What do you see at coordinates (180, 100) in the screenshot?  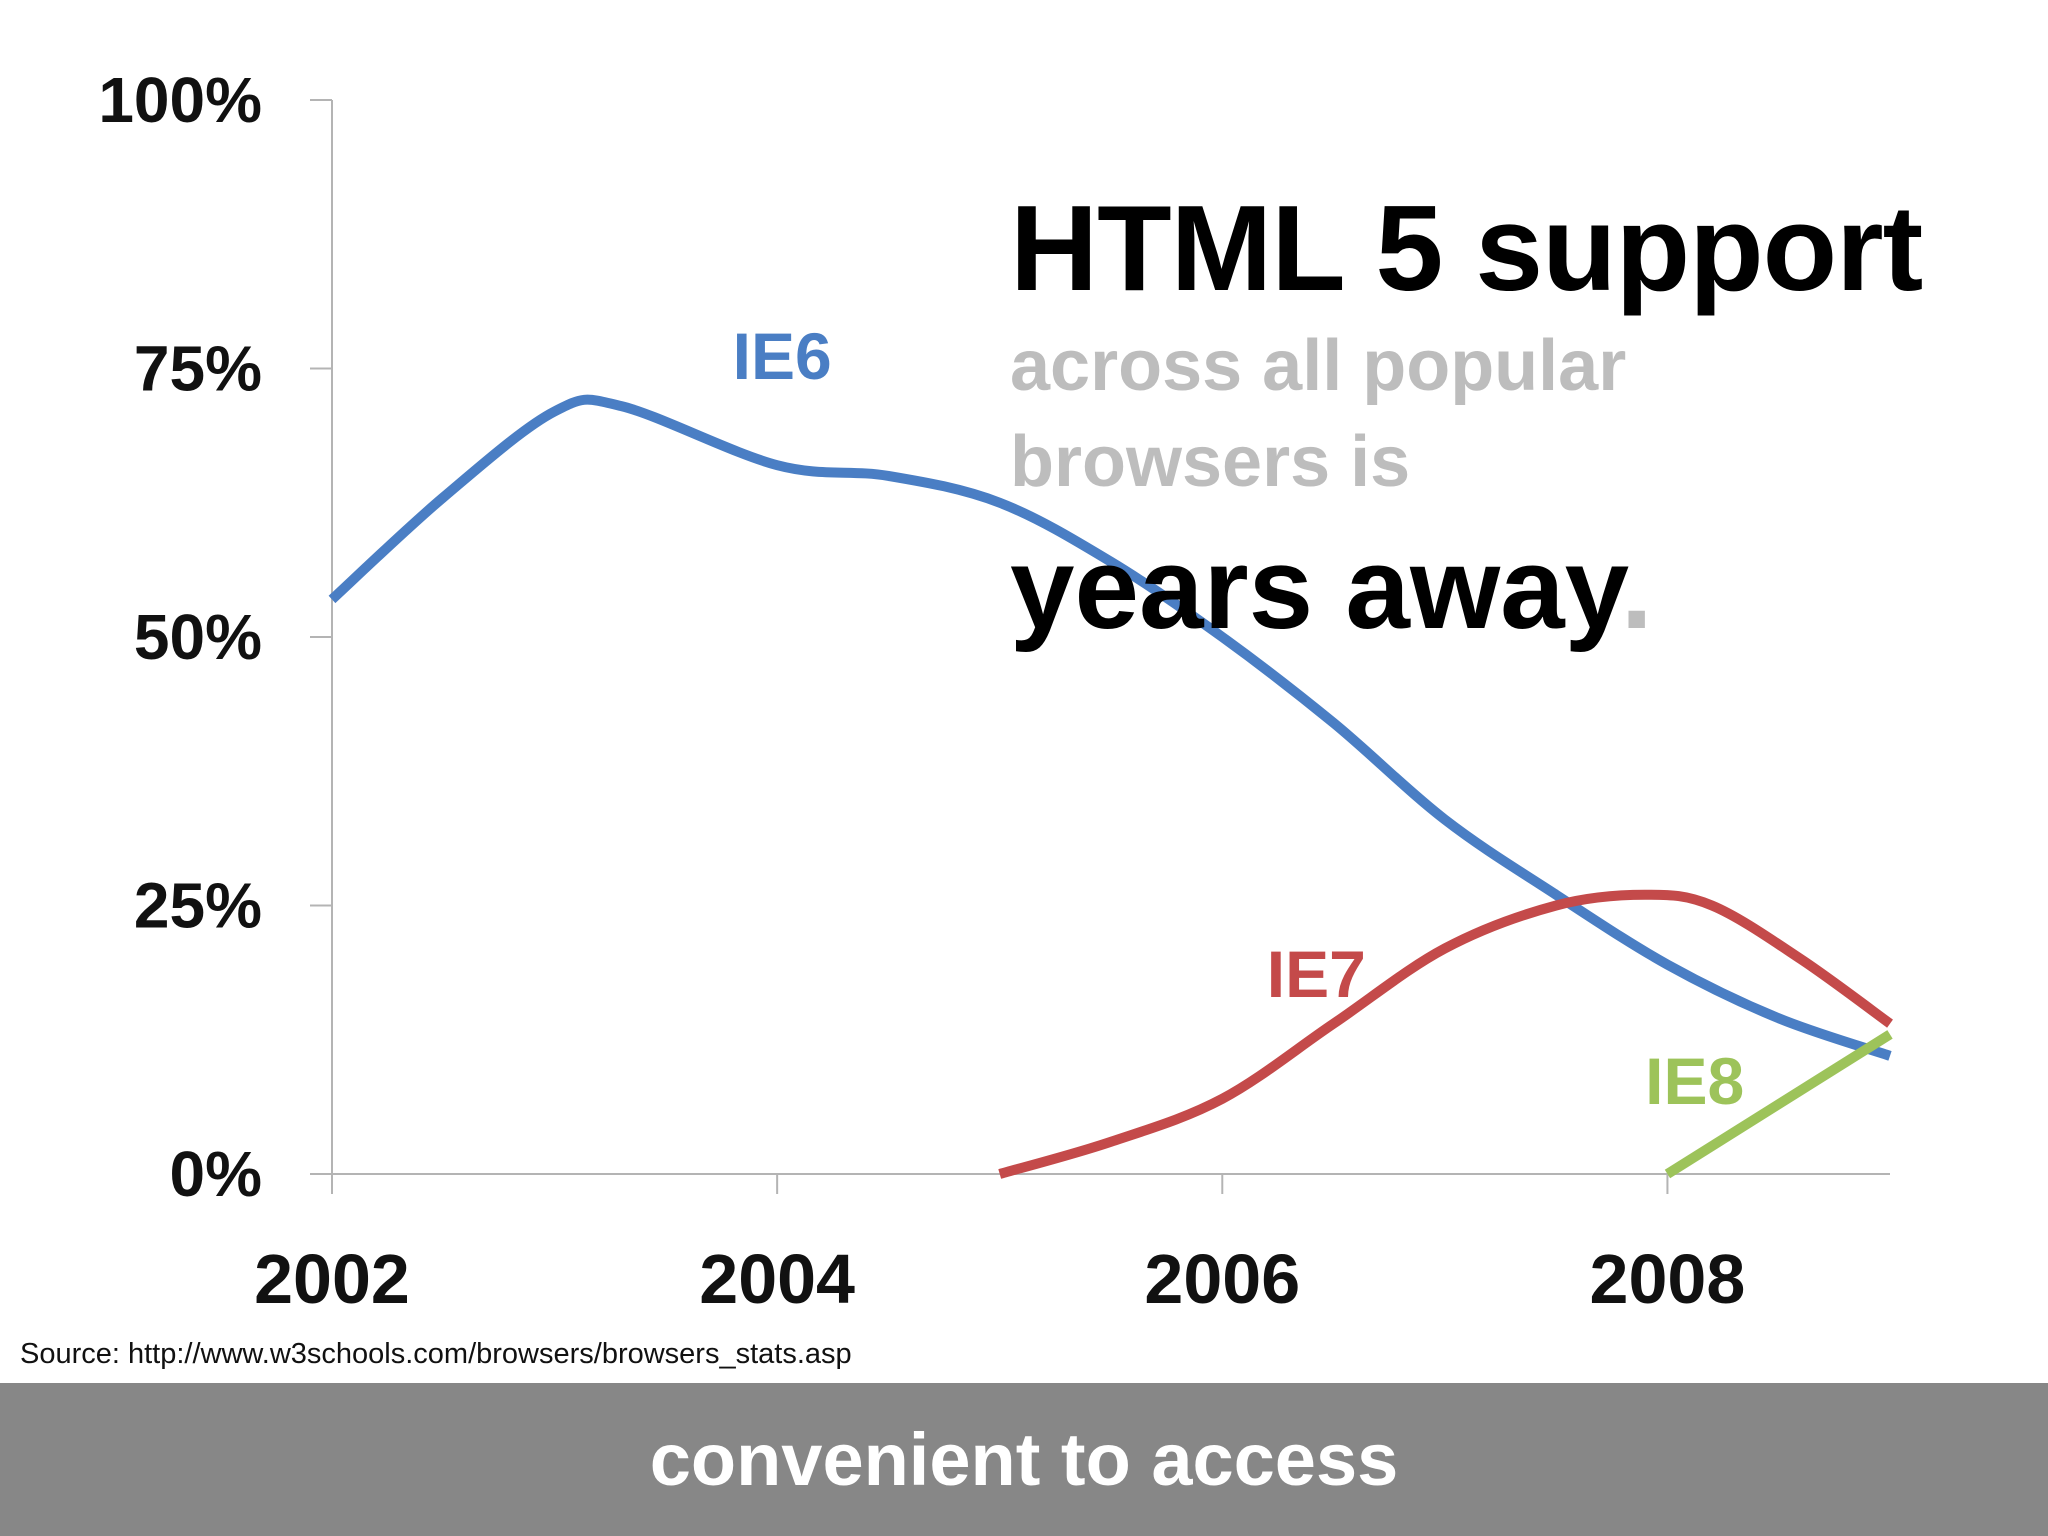 I see `y-tick-label: 100%` at bounding box center [180, 100].